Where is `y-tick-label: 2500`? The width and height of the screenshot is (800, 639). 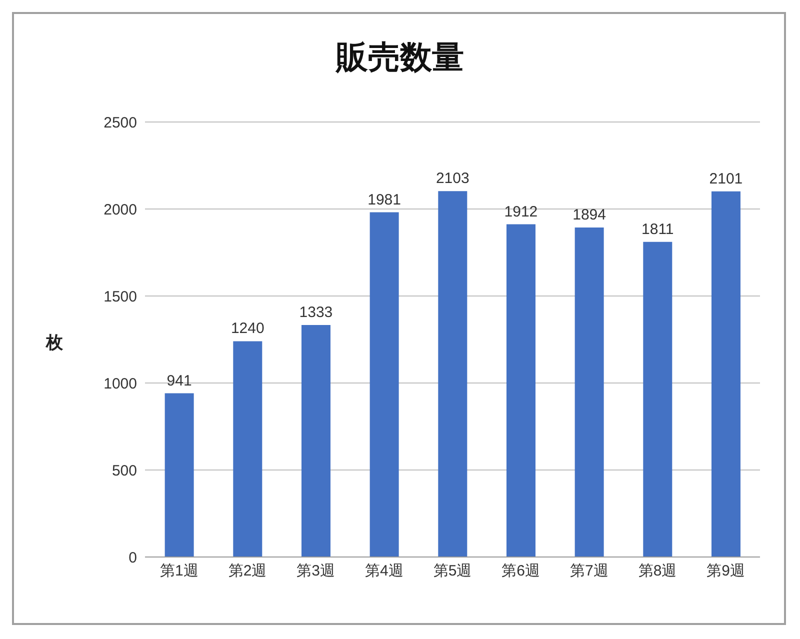
y-tick-label: 2500 is located at coordinates (120, 123).